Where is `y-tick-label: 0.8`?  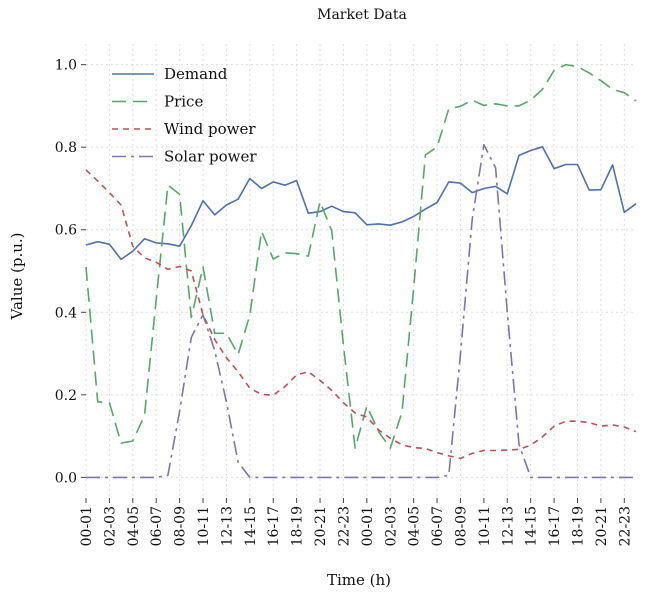 y-tick-label: 0.8 is located at coordinates (66, 148).